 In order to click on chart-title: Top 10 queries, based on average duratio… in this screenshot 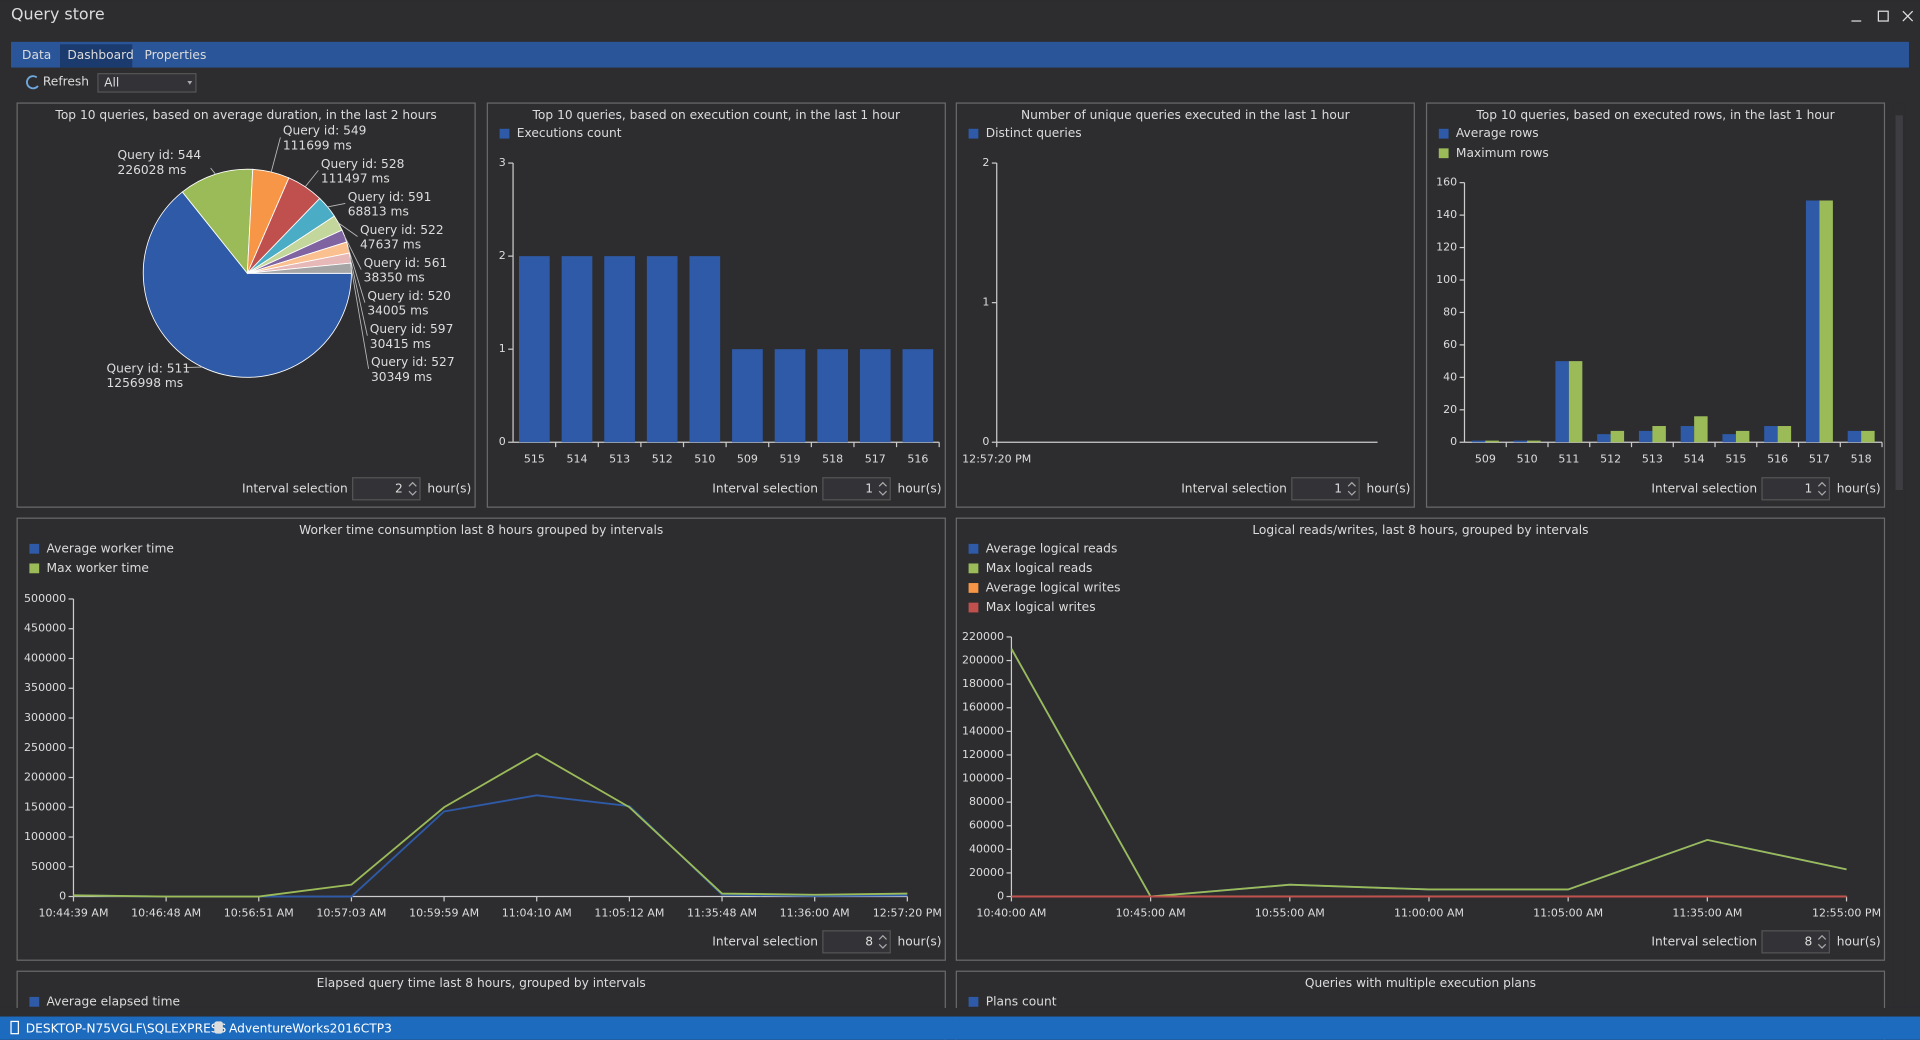, I will do `click(245, 115)`.